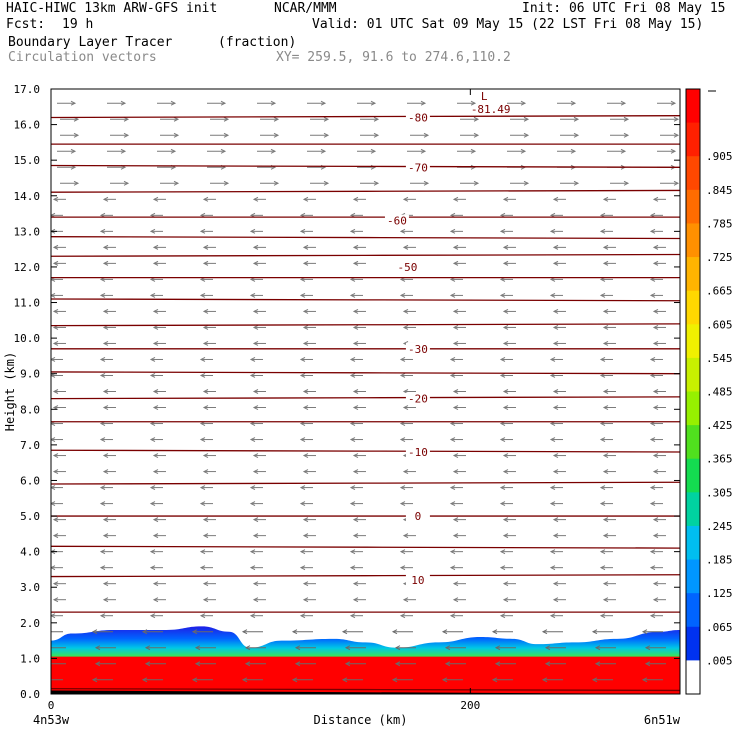 This screenshot has width=740, height=740. Describe the element at coordinates (30, 409) in the screenshot. I see `y-tick-label: 8.0` at that location.